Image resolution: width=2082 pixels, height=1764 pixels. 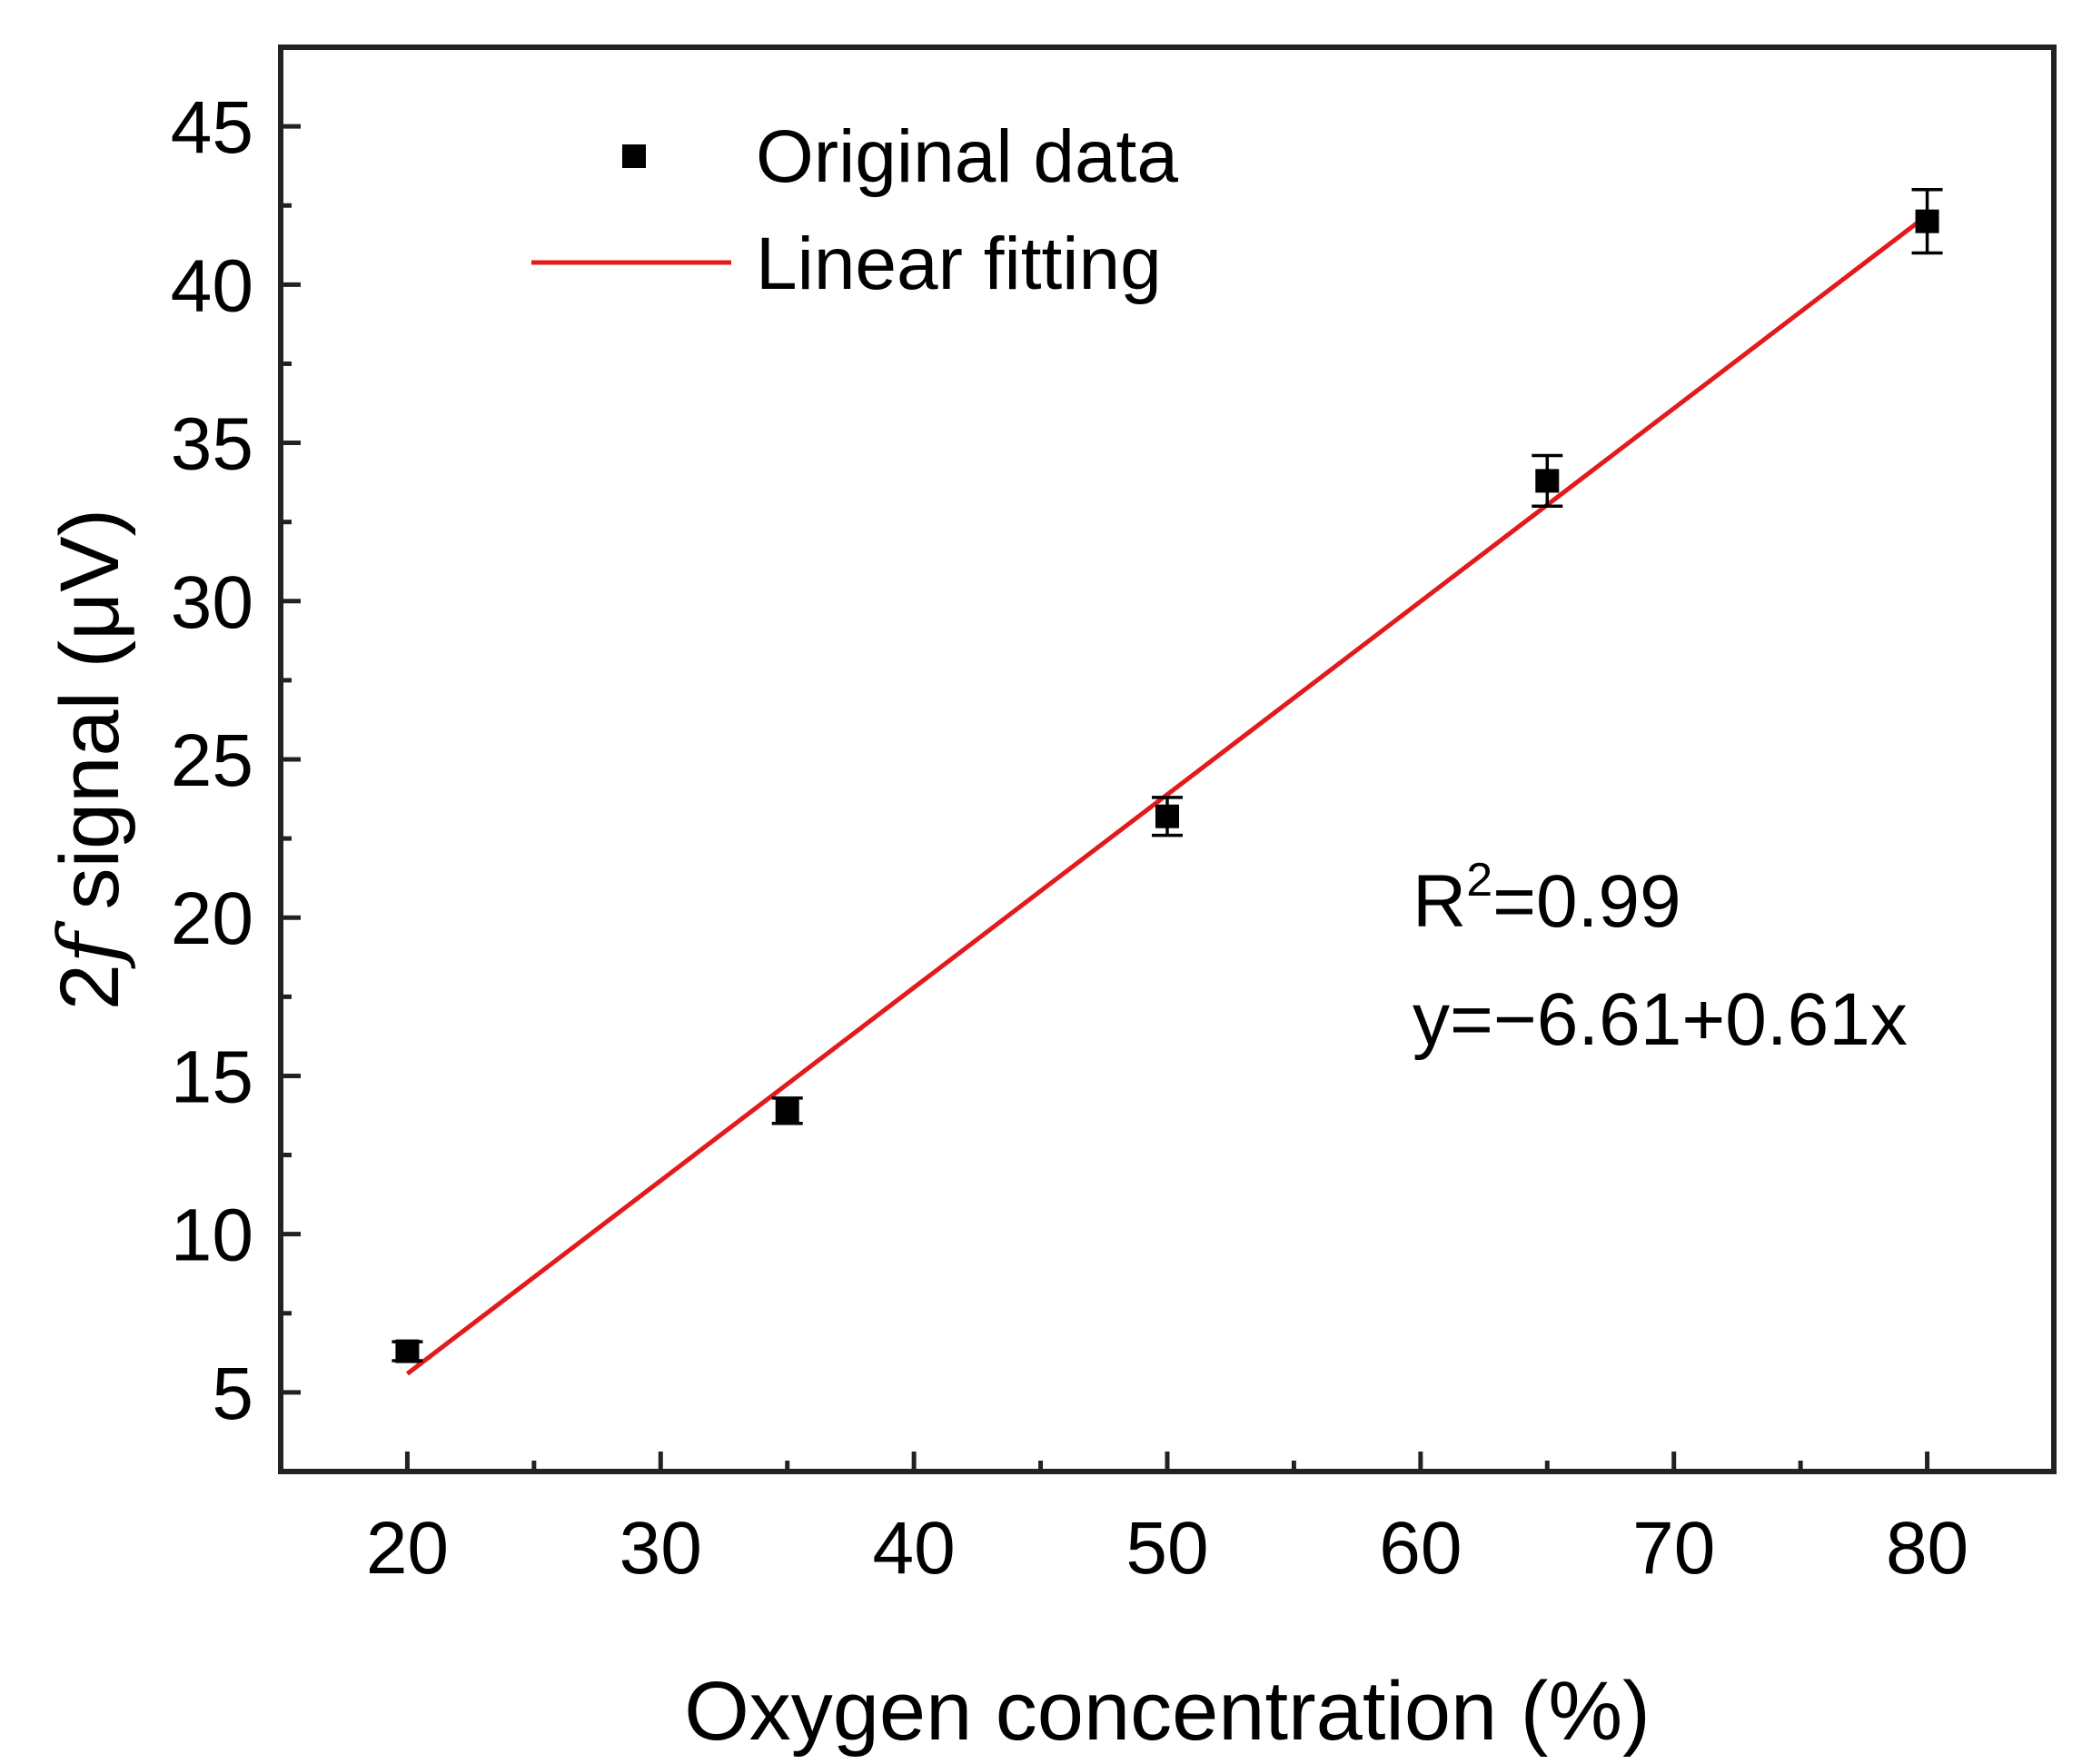 What do you see at coordinates (1420, 1548) in the screenshot?
I see `x-tick-label: 60` at bounding box center [1420, 1548].